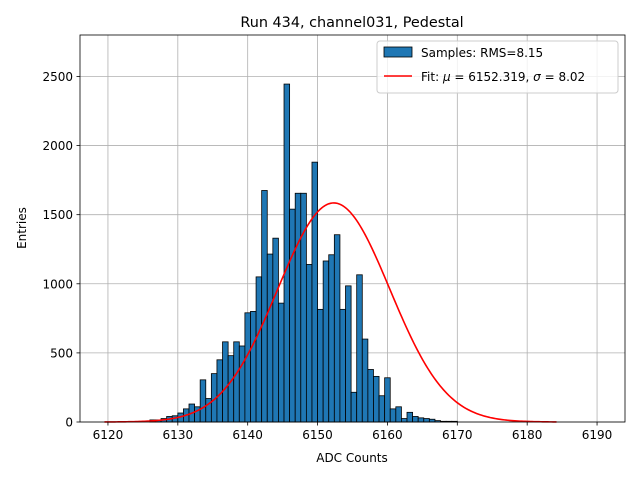  What do you see at coordinates (57, 215) in the screenshot?
I see `y-tick-label: 1500` at bounding box center [57, 215].